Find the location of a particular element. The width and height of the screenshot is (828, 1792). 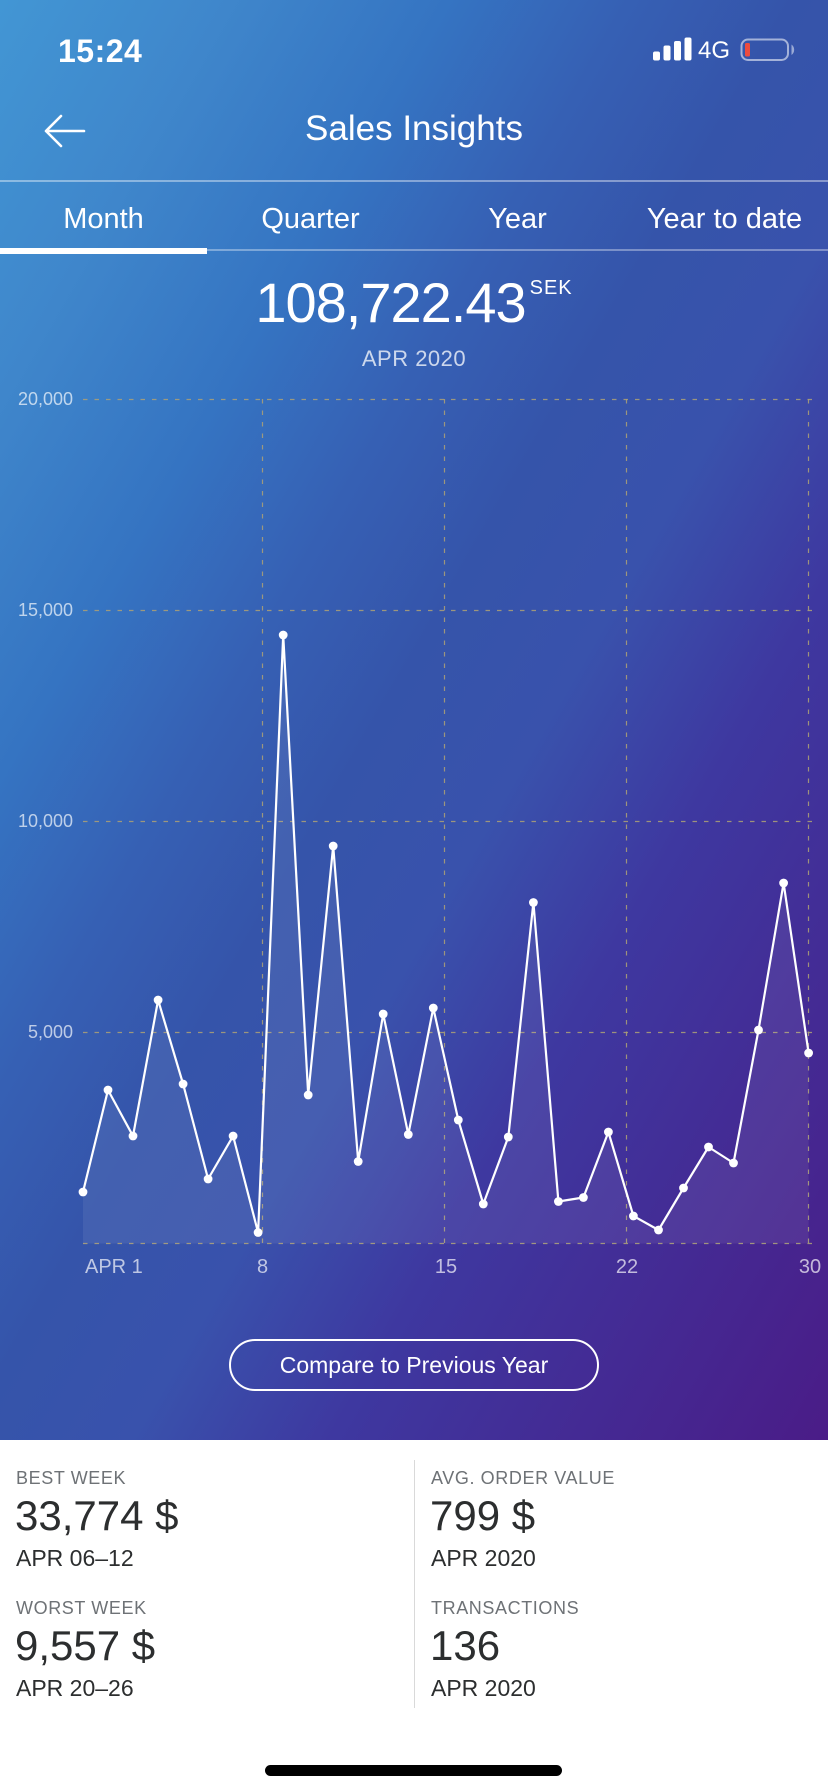

svg-text: 8 is located at coordinates (262, 1267).